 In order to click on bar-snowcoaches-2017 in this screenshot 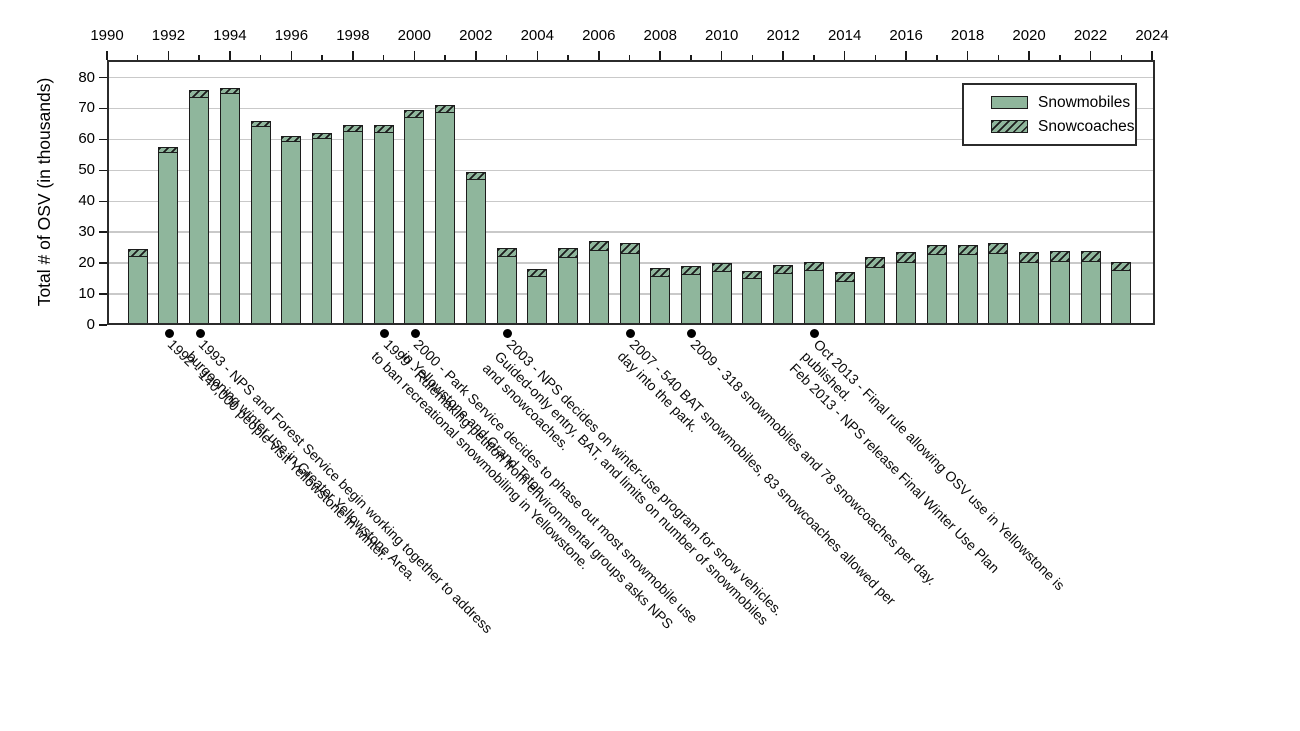, I will do `click(936, 250)`.